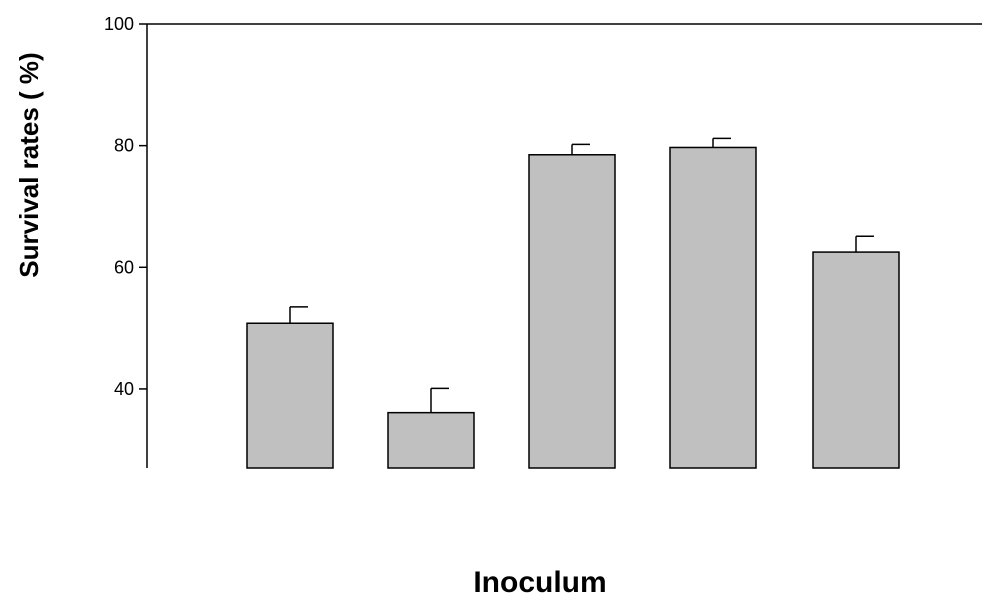 Image resolution: width=982 pixels, height=597 pixels. What do you see at coordinates (124, 389) in the screenshot?
I see `y-tick-label: 40` at bounding box center [124, 389].